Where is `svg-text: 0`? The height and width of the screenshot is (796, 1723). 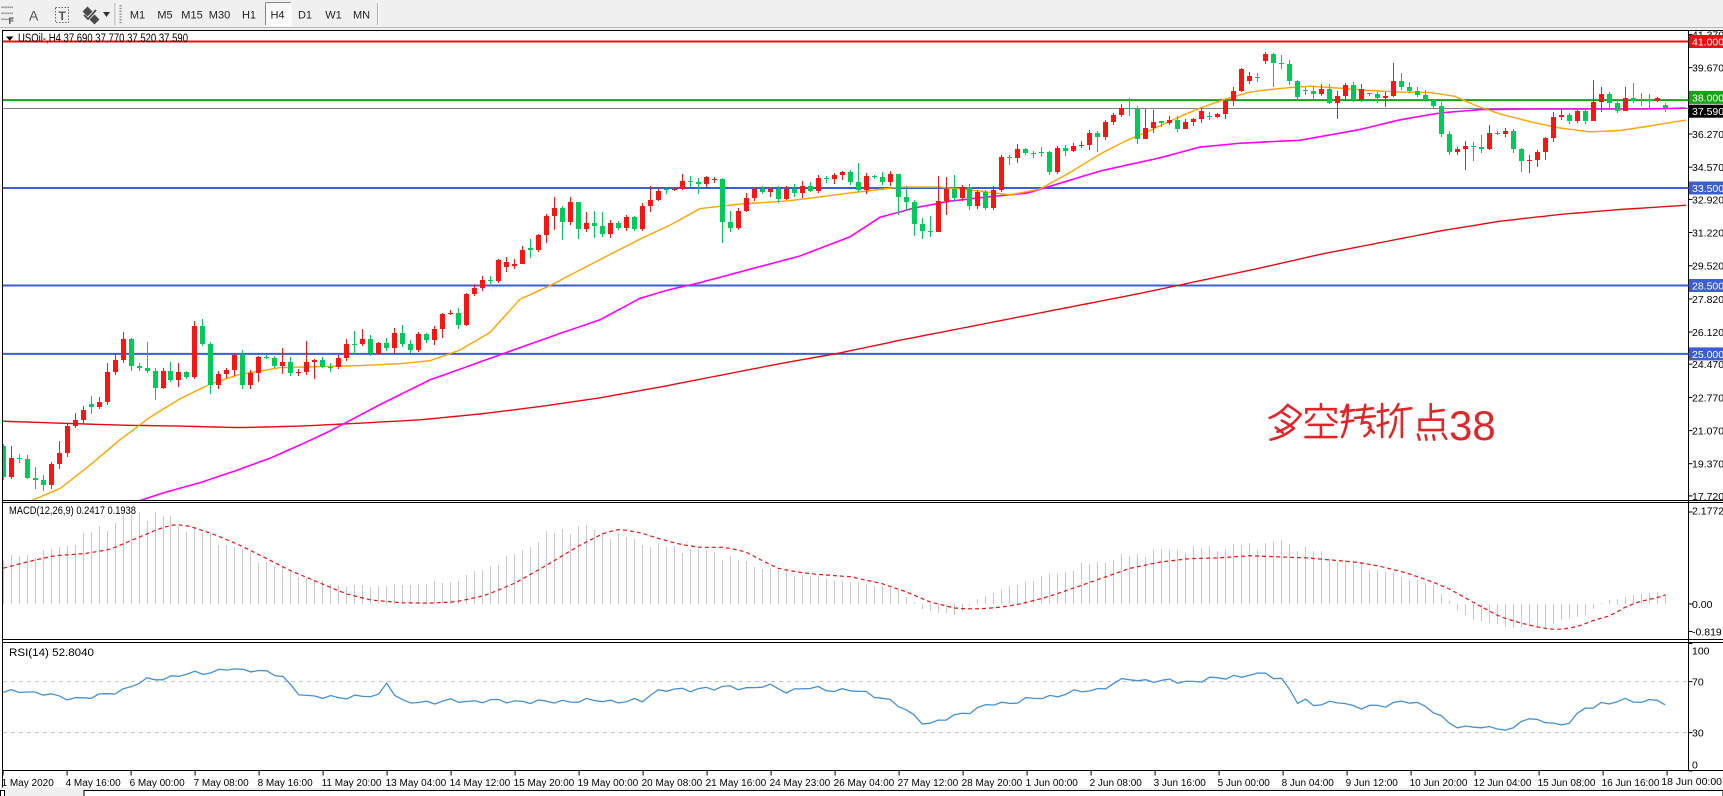 svg-text: 0 is located at coordinates (1695, 766).